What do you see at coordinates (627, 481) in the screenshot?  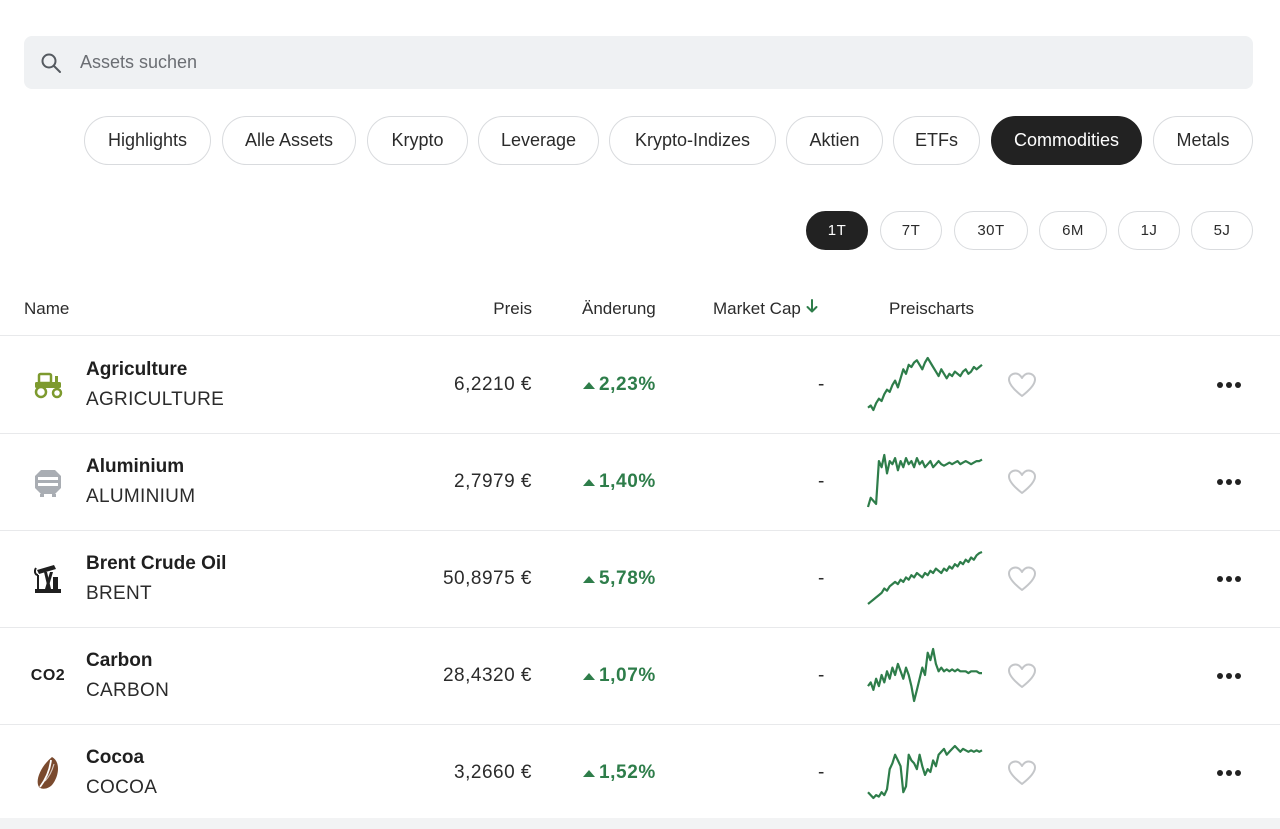 I see `asset-change-value: 1,40%` at bounding box center [627, 481].